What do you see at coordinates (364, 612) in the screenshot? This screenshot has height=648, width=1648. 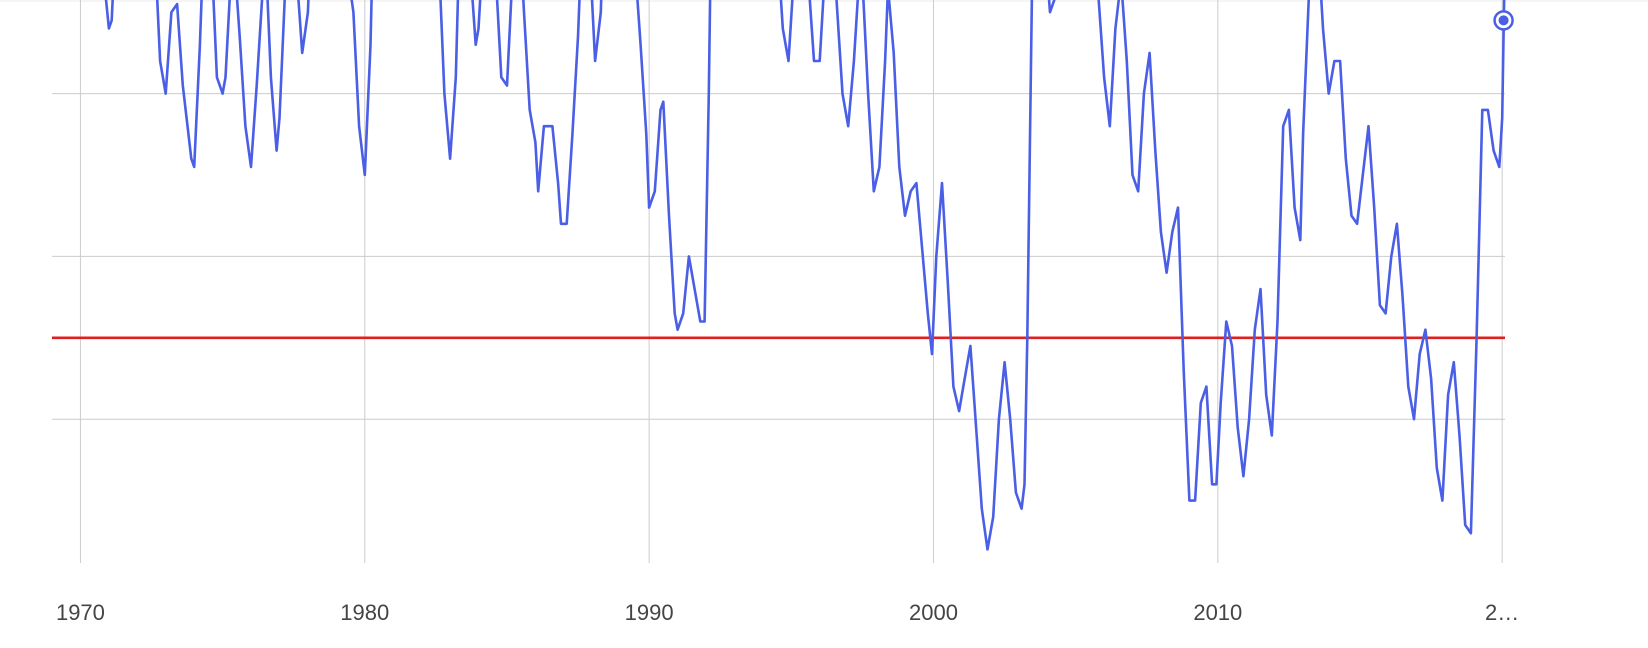 I see `x-tick-label-1: 1980` at bounding box center [364, 612].